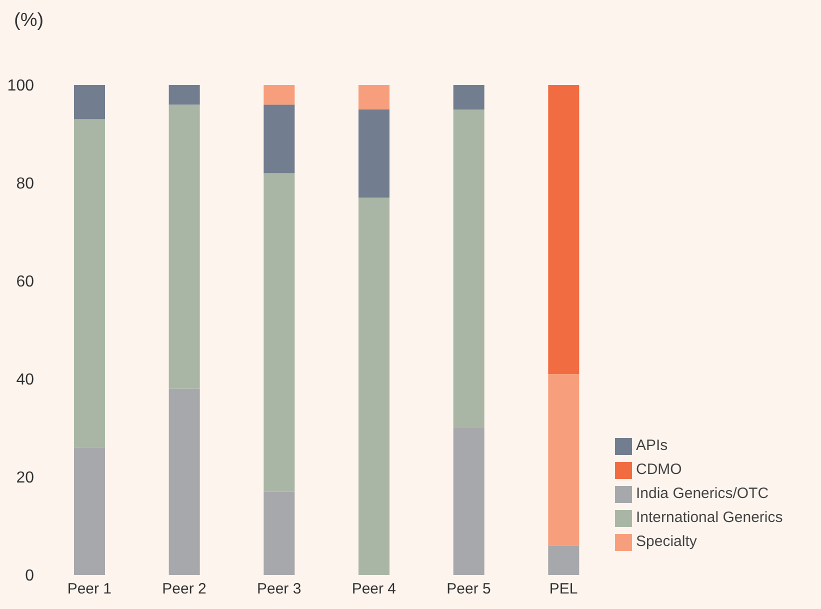  What do you see at coordinates (279, 589) in the screenshot?
I see `x-tick-label: Peer 3` at bounding box center [279, 589].